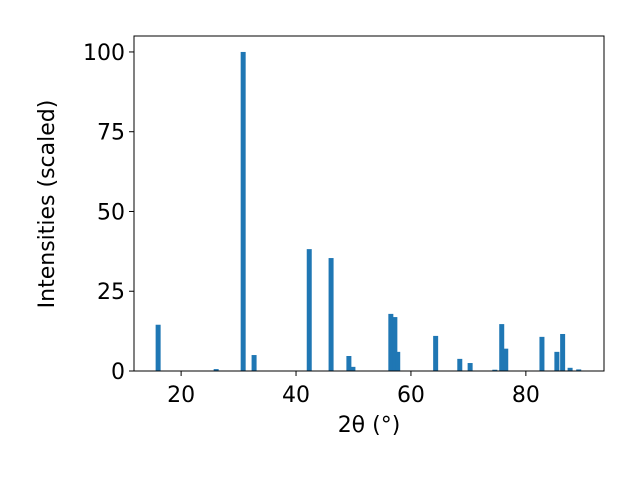 The height and width of the screenshot is (480, 640). I want to click on y-tick-label: 50, so click(111, 212).